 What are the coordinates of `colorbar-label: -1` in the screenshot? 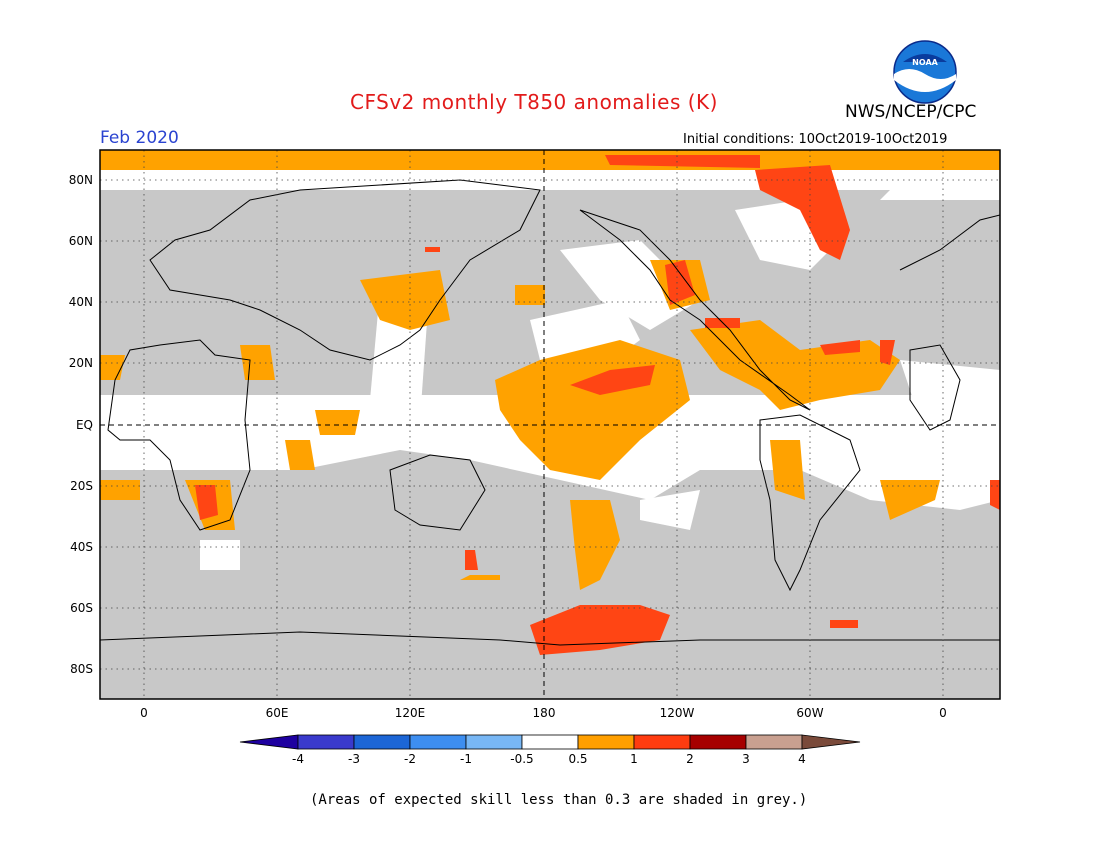 It's located at (466, 759).